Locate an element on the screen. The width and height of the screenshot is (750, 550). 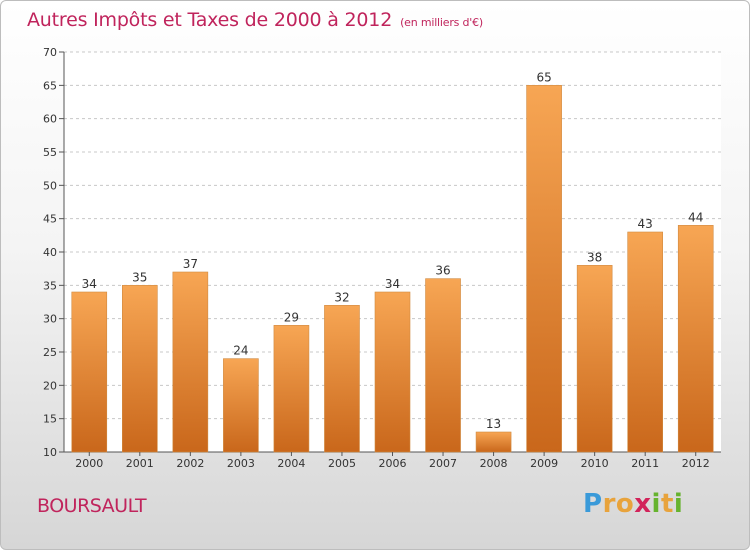
value-label-2002: 37 is located at coordinates (190, 264).